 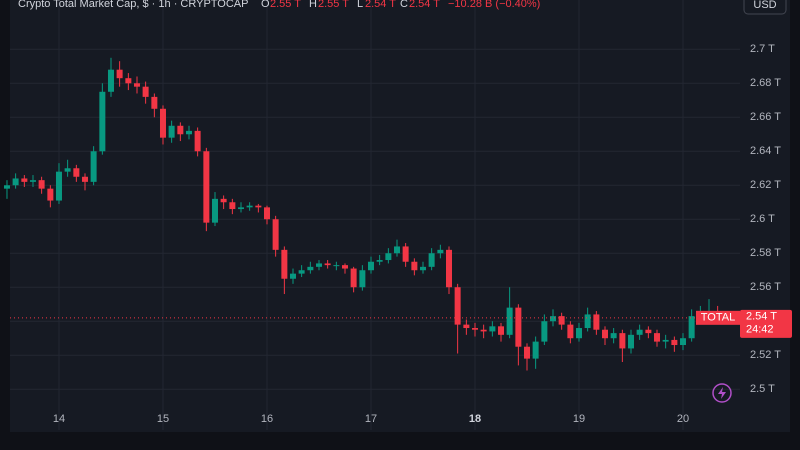 I want to click on change: −10.28 B (−0.40%), so click(x=494, y=5).